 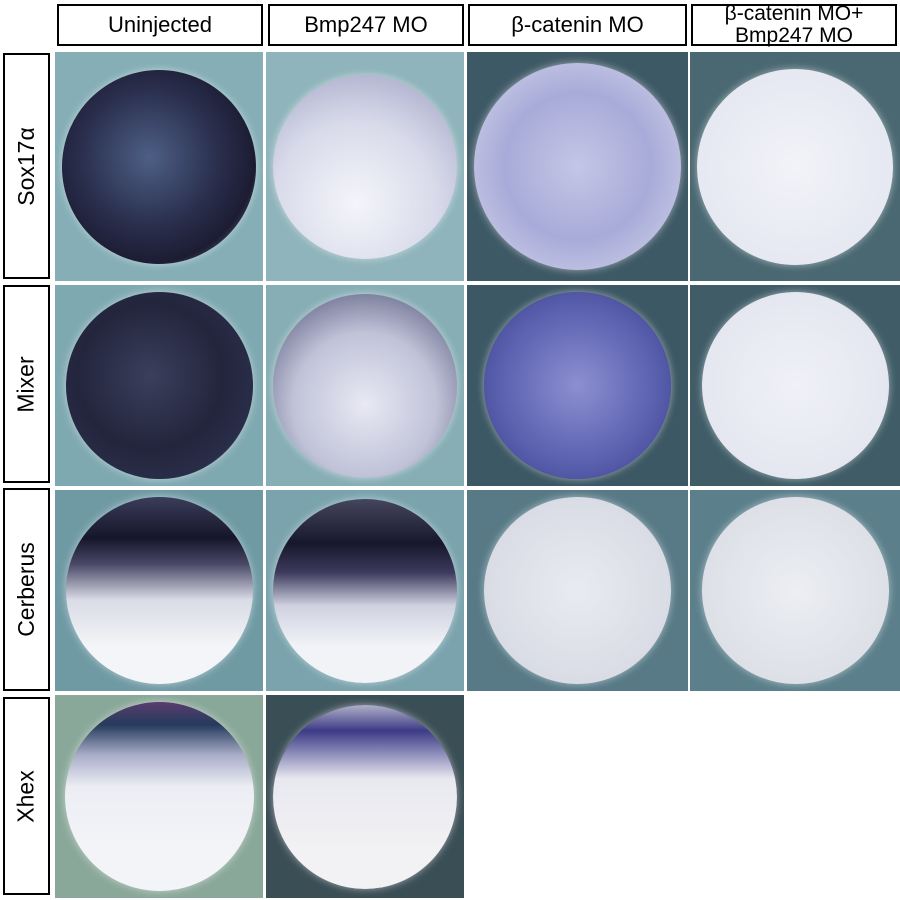 I want to click on row-label: Cerberus, so click(x=26, y=589).